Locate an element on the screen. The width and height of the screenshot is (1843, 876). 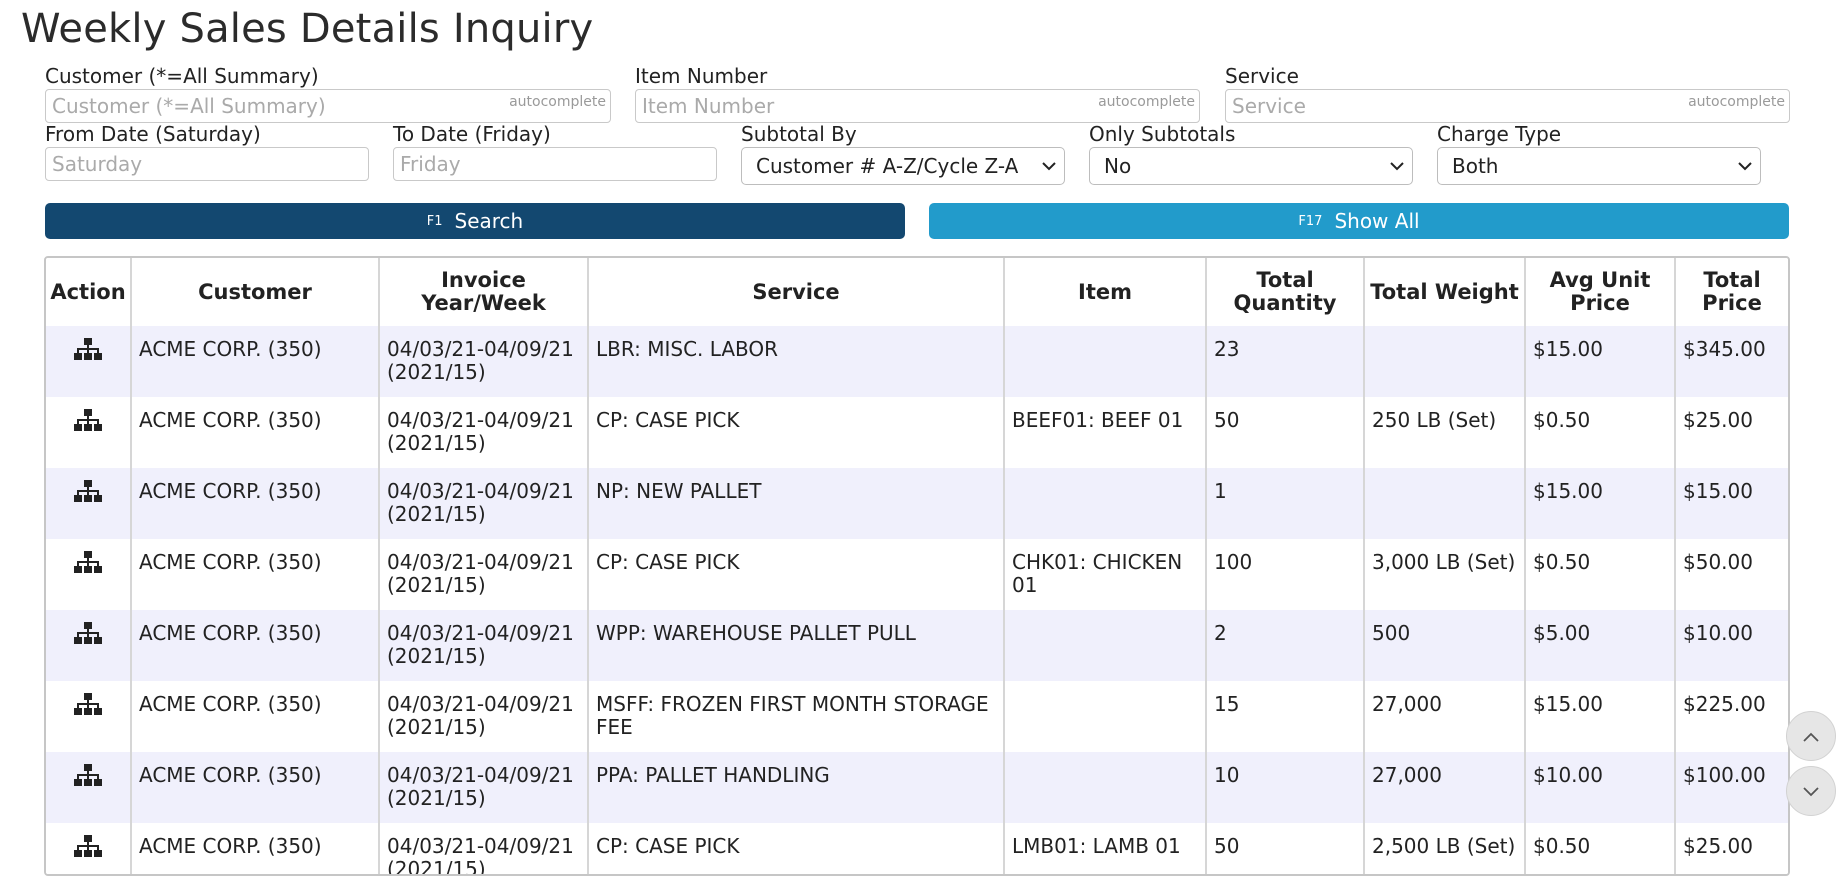
service-cell: CP: CASE PICK is located at coordinates (796, 848).